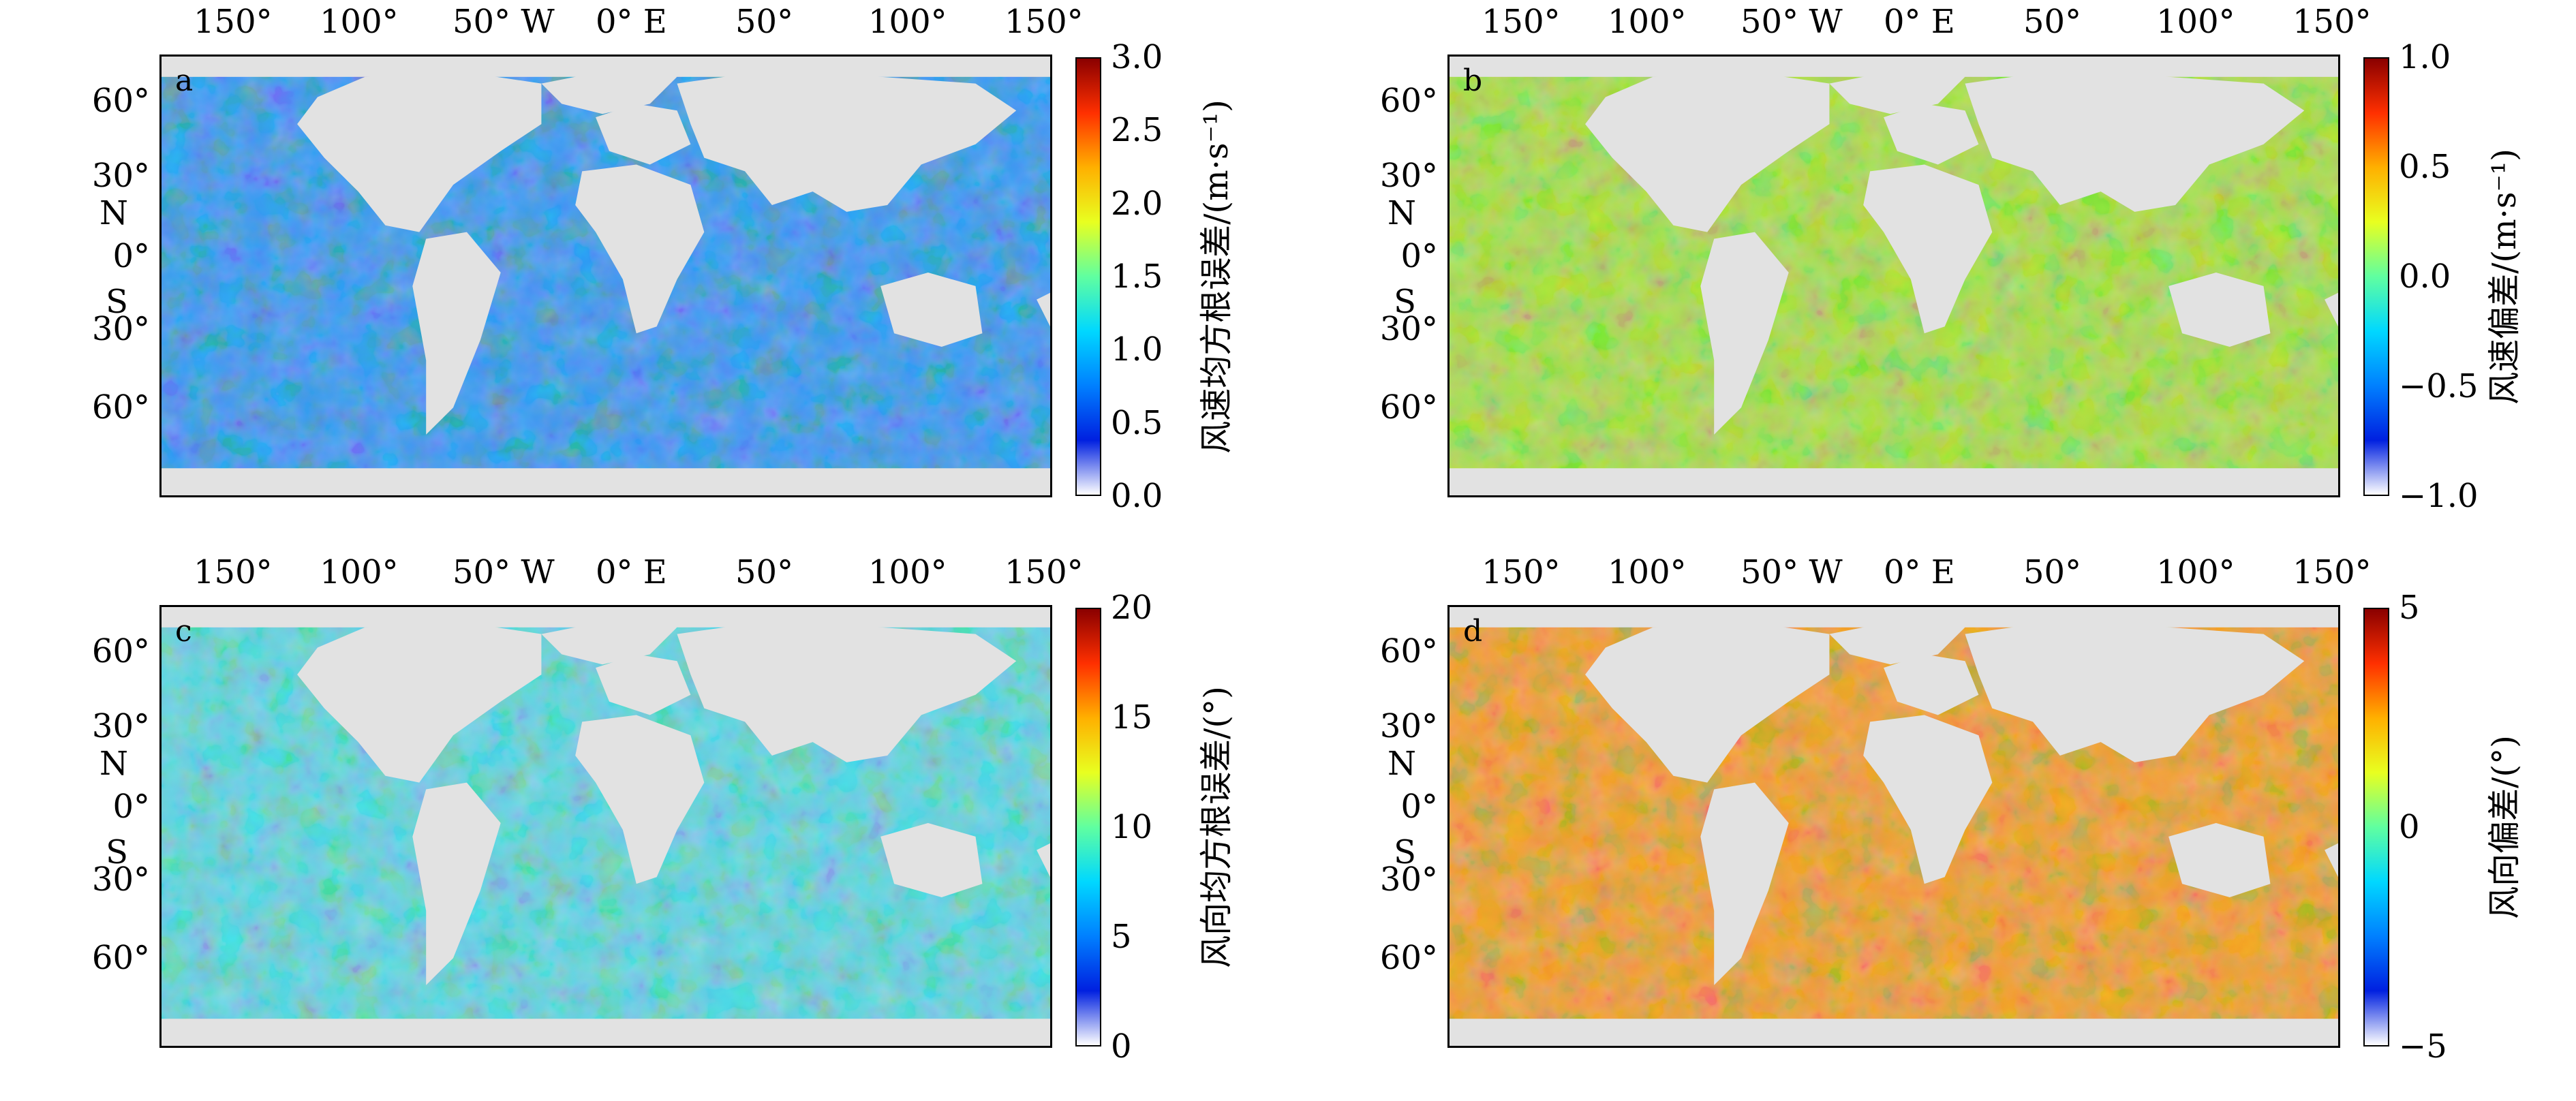 The height and width of the screenshot is (1101, 2576). What do you see at coordinates (184, 80) in the screenshot?
I see `panel-letter: a` at bounding box center [184, 80].